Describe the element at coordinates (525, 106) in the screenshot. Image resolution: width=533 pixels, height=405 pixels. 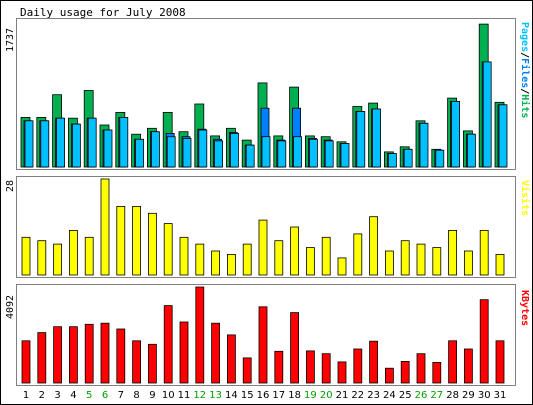
I see `legend-hits: Hits` at that location.